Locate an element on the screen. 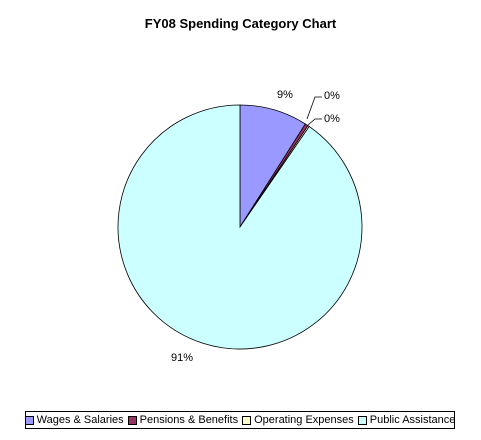 Image resolution: width=481 pixels, height=440 pixels. legend-label: Pensions & Benefits is located at coordinates (189, 420).